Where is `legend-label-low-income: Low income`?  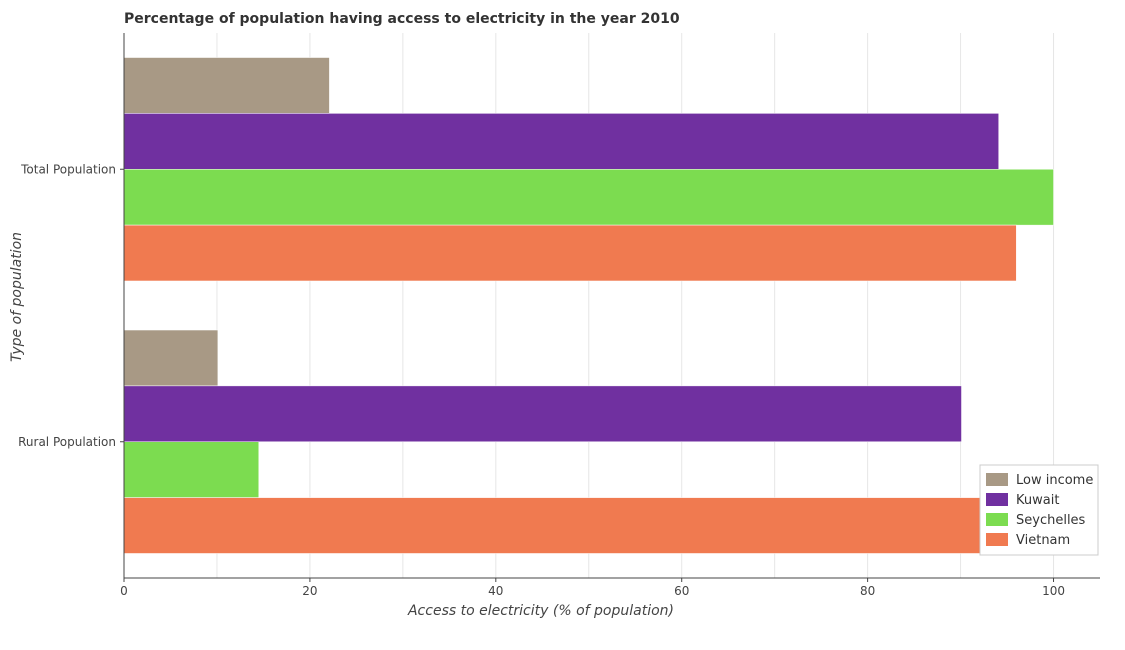 legend-label-low-income: Low income is located at coordinates (1054, 480).